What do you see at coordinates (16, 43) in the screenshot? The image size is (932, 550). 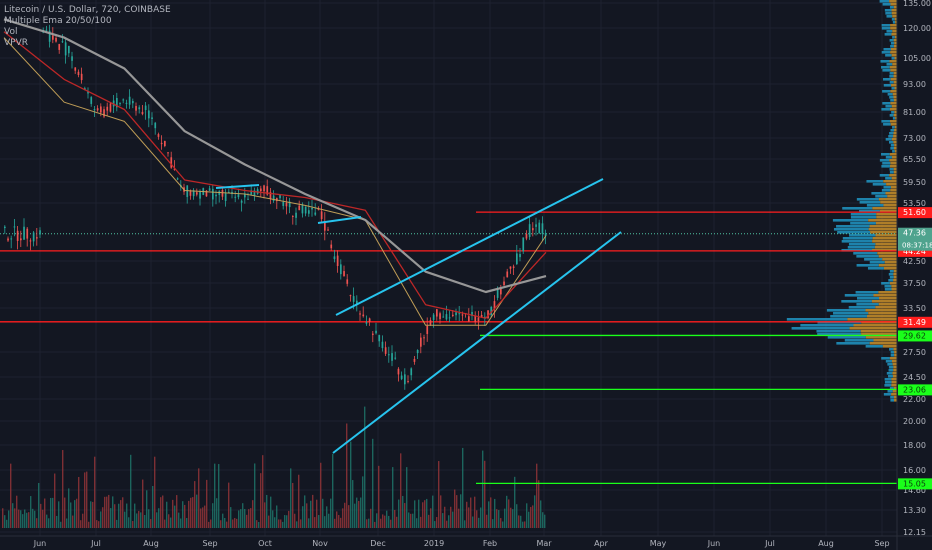 I see `legend-vpvr: VPVR` at bounding box center [16, 43].